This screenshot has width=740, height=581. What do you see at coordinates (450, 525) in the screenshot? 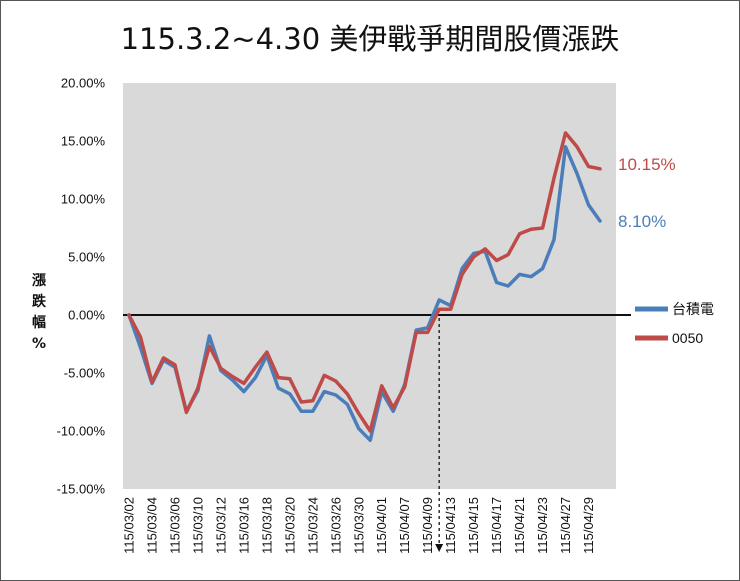
I see `x-tick-label: 115/04/13` at bounding box center [450, 525].